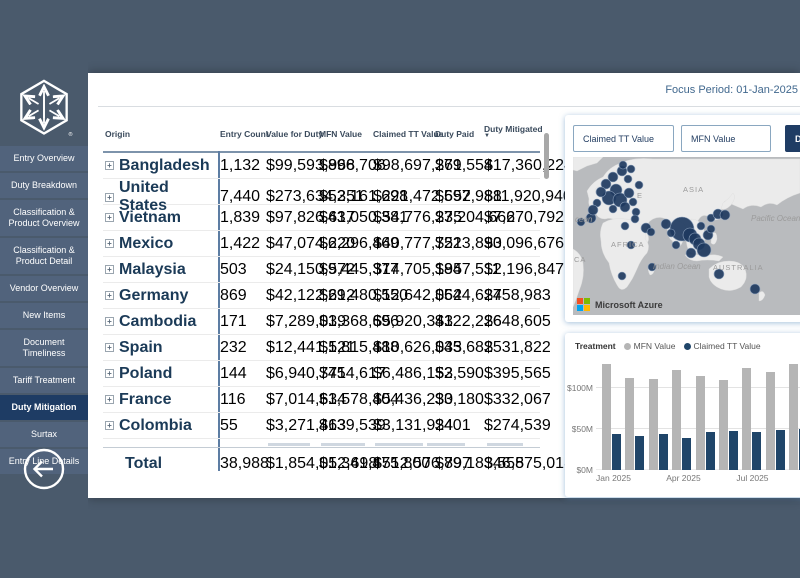 The height and width of the screenshot is (578, 800). What do you see at coordinates (44, 315) in the screenshot?
I see `sidebar-item-new-items: New Items` at bounding box center [44, 315].